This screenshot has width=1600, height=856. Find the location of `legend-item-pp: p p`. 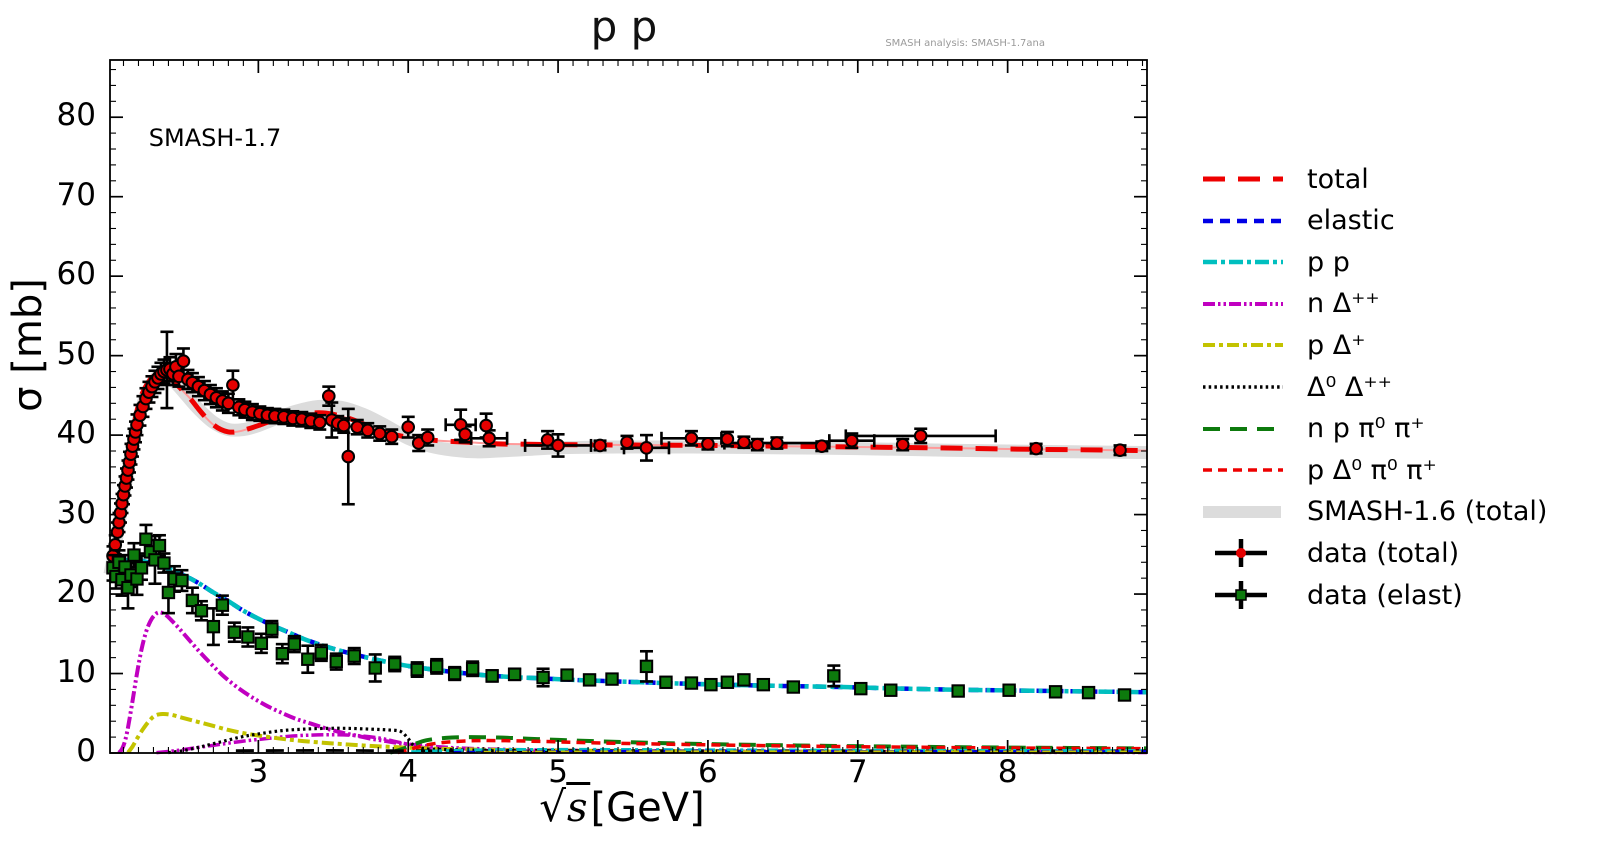

legend-item-pp: p p is located at coordinates (1260, 262).